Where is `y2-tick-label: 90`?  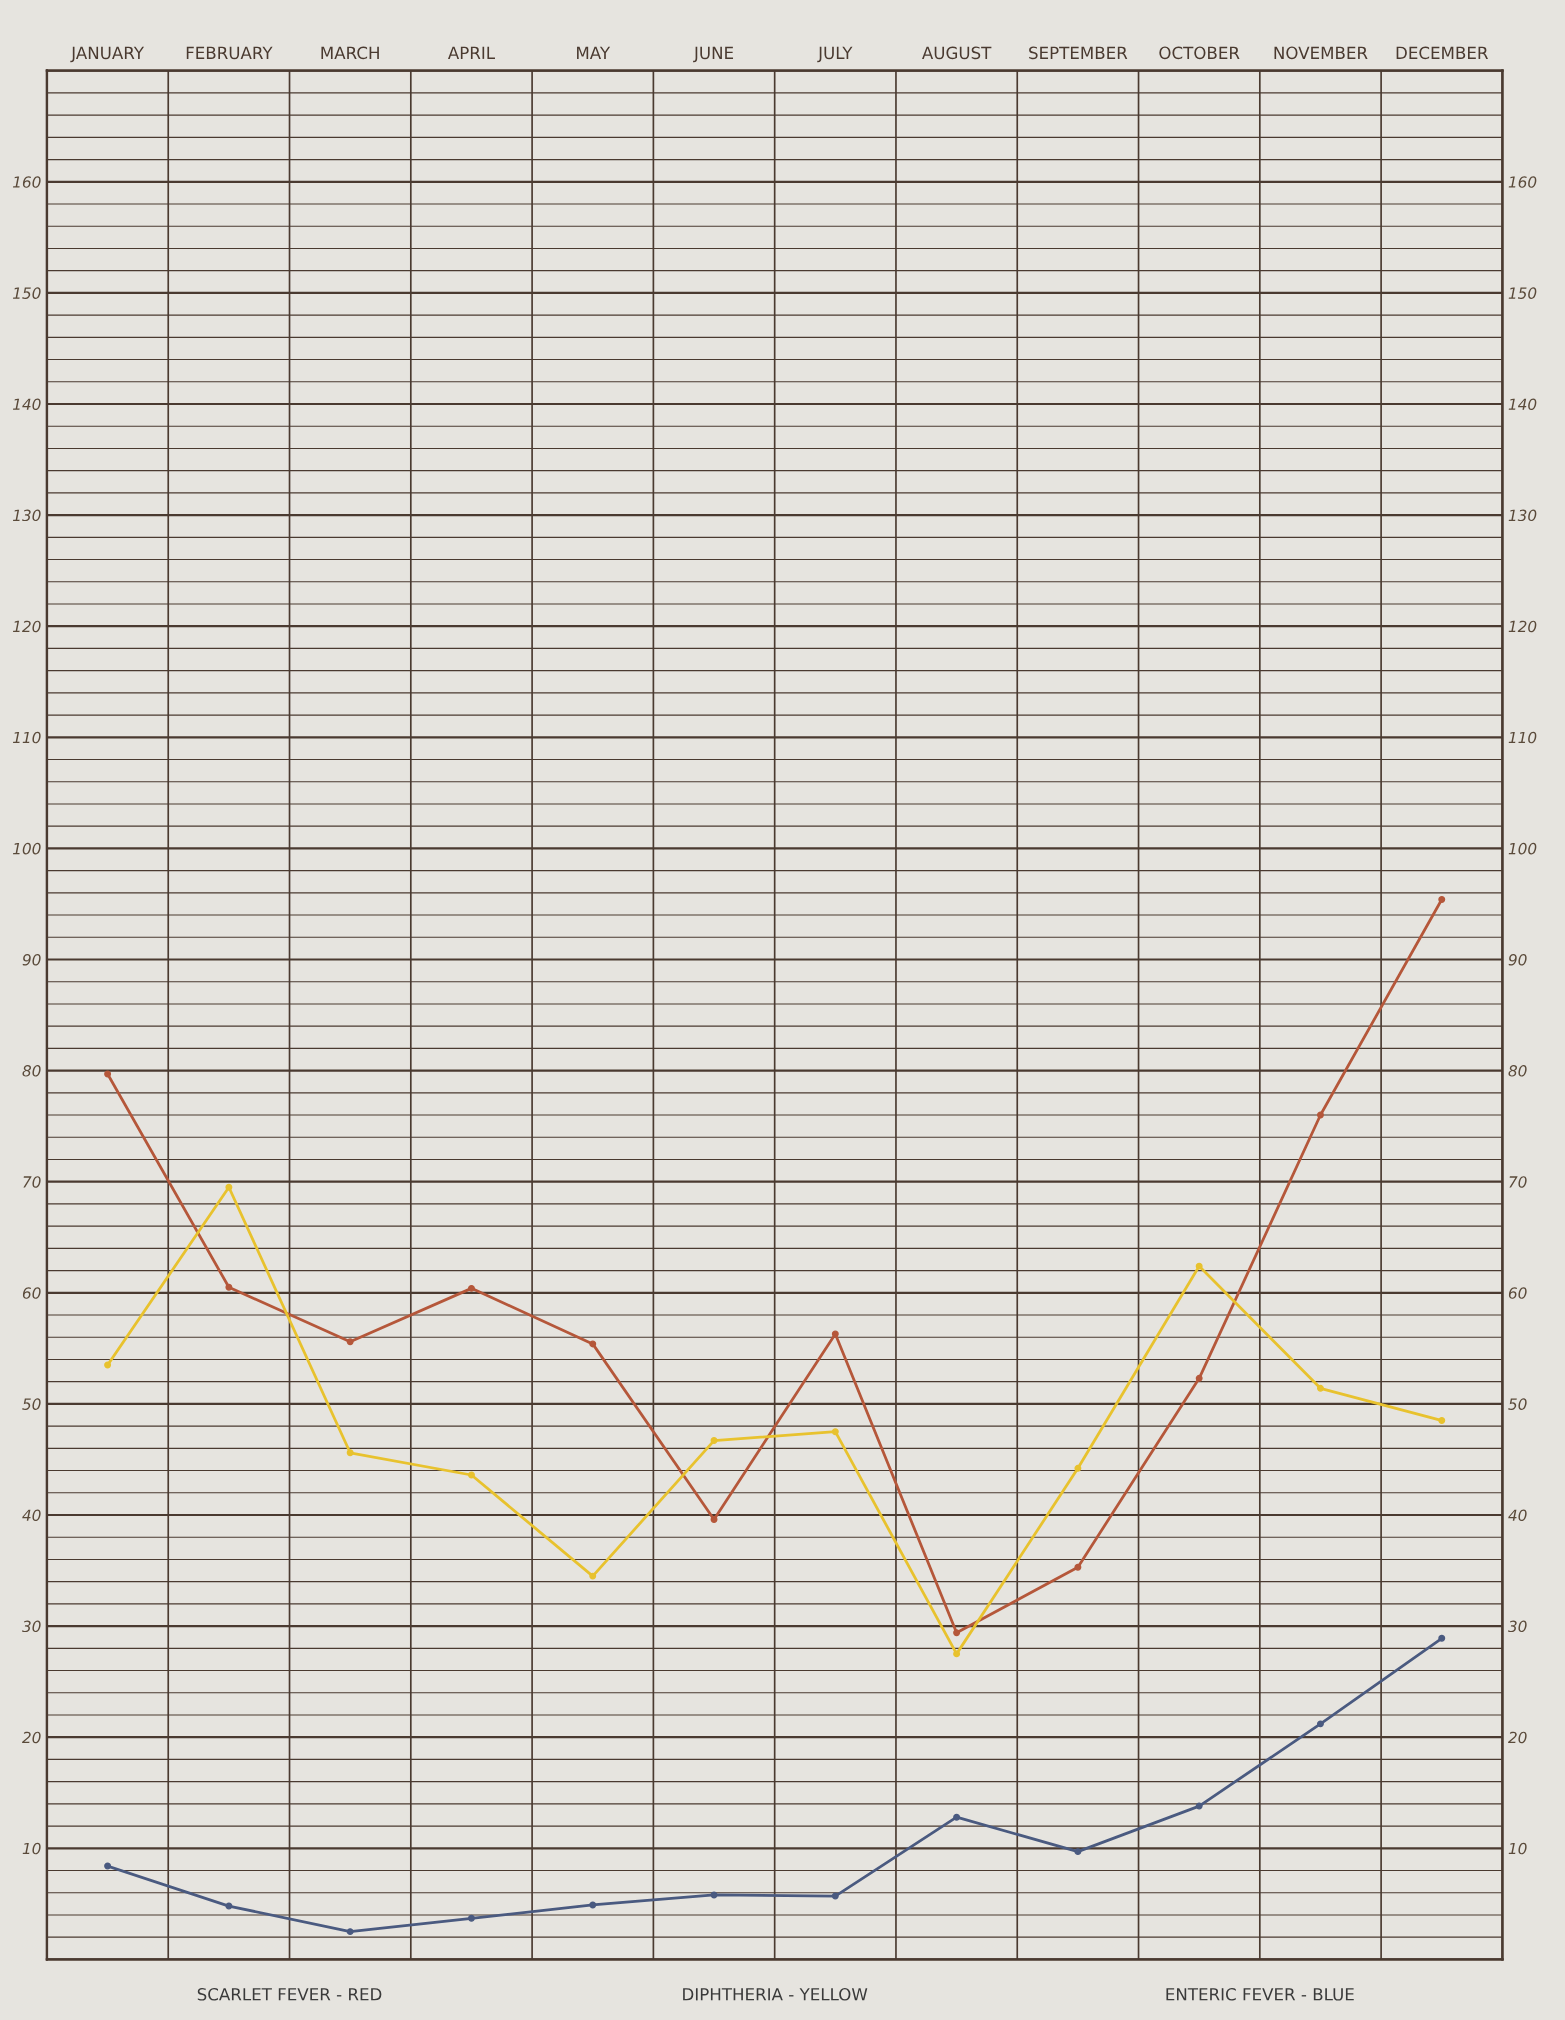 y2-tick-label: 90 is located at coordinates (1517, 959).